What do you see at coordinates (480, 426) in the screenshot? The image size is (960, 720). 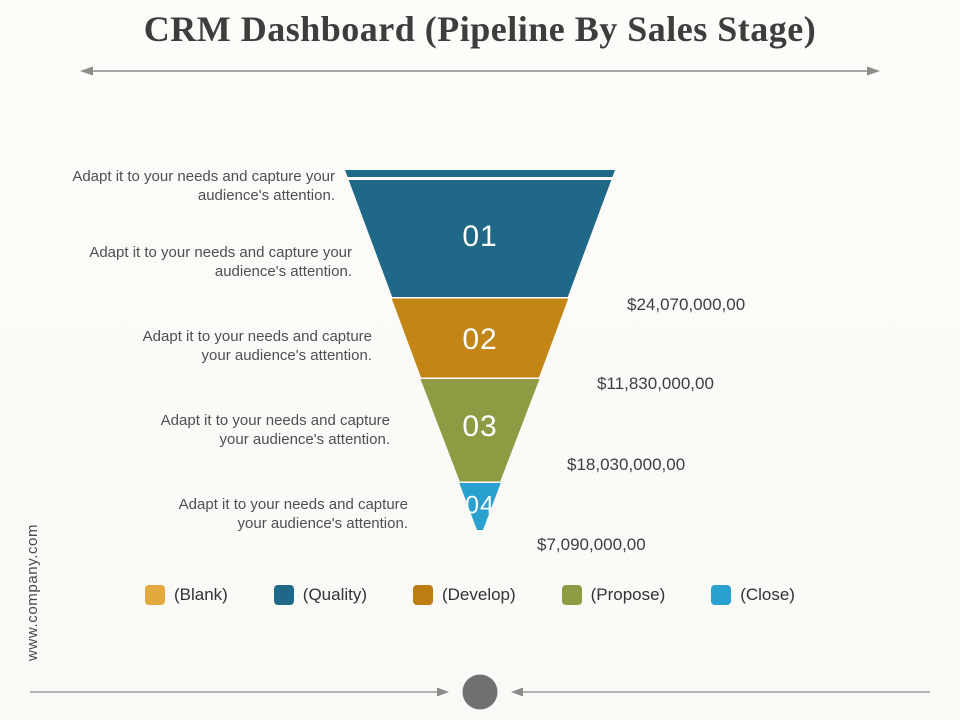 I see `funnel-stage-3-number: 03` at bounding box center [480, 426].